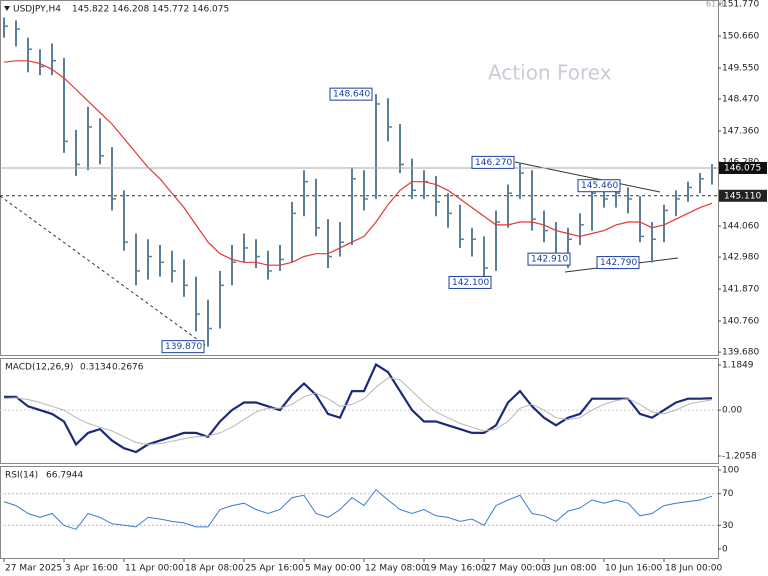  What do you see at coordinates (170, 10) in the screenshot?
I see `low: 145.772` at bounding box center [170, 10].